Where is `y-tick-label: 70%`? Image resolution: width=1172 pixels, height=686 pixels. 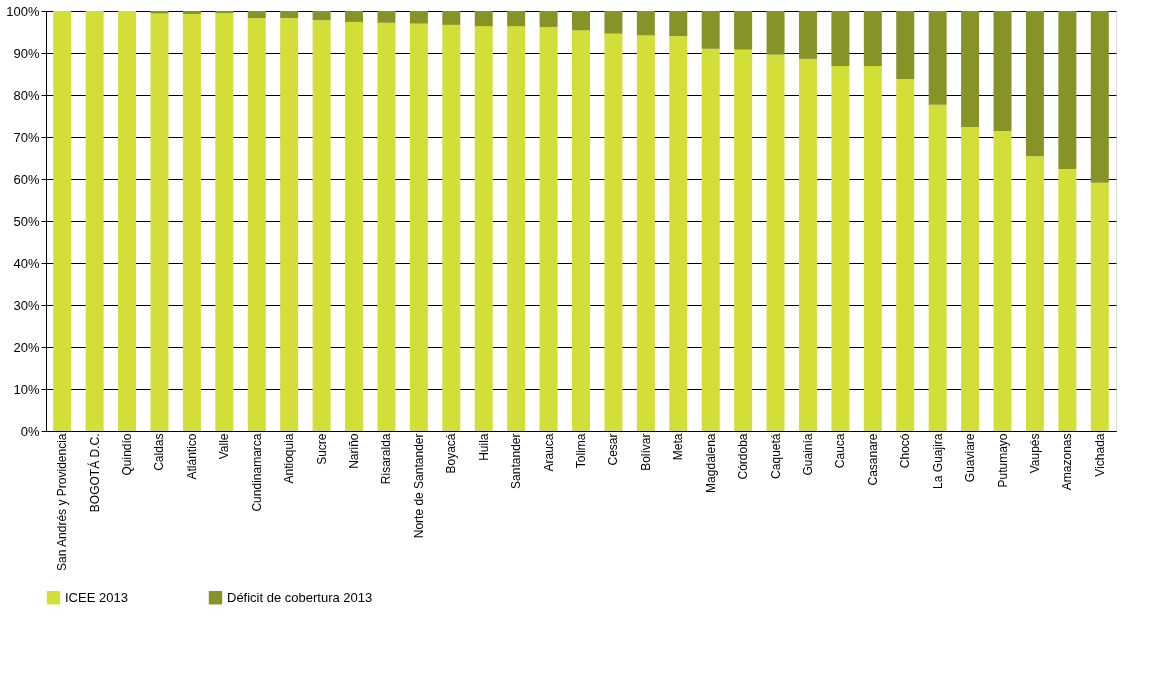 y-tick-label: 70% is located at coordinates (26, 137).